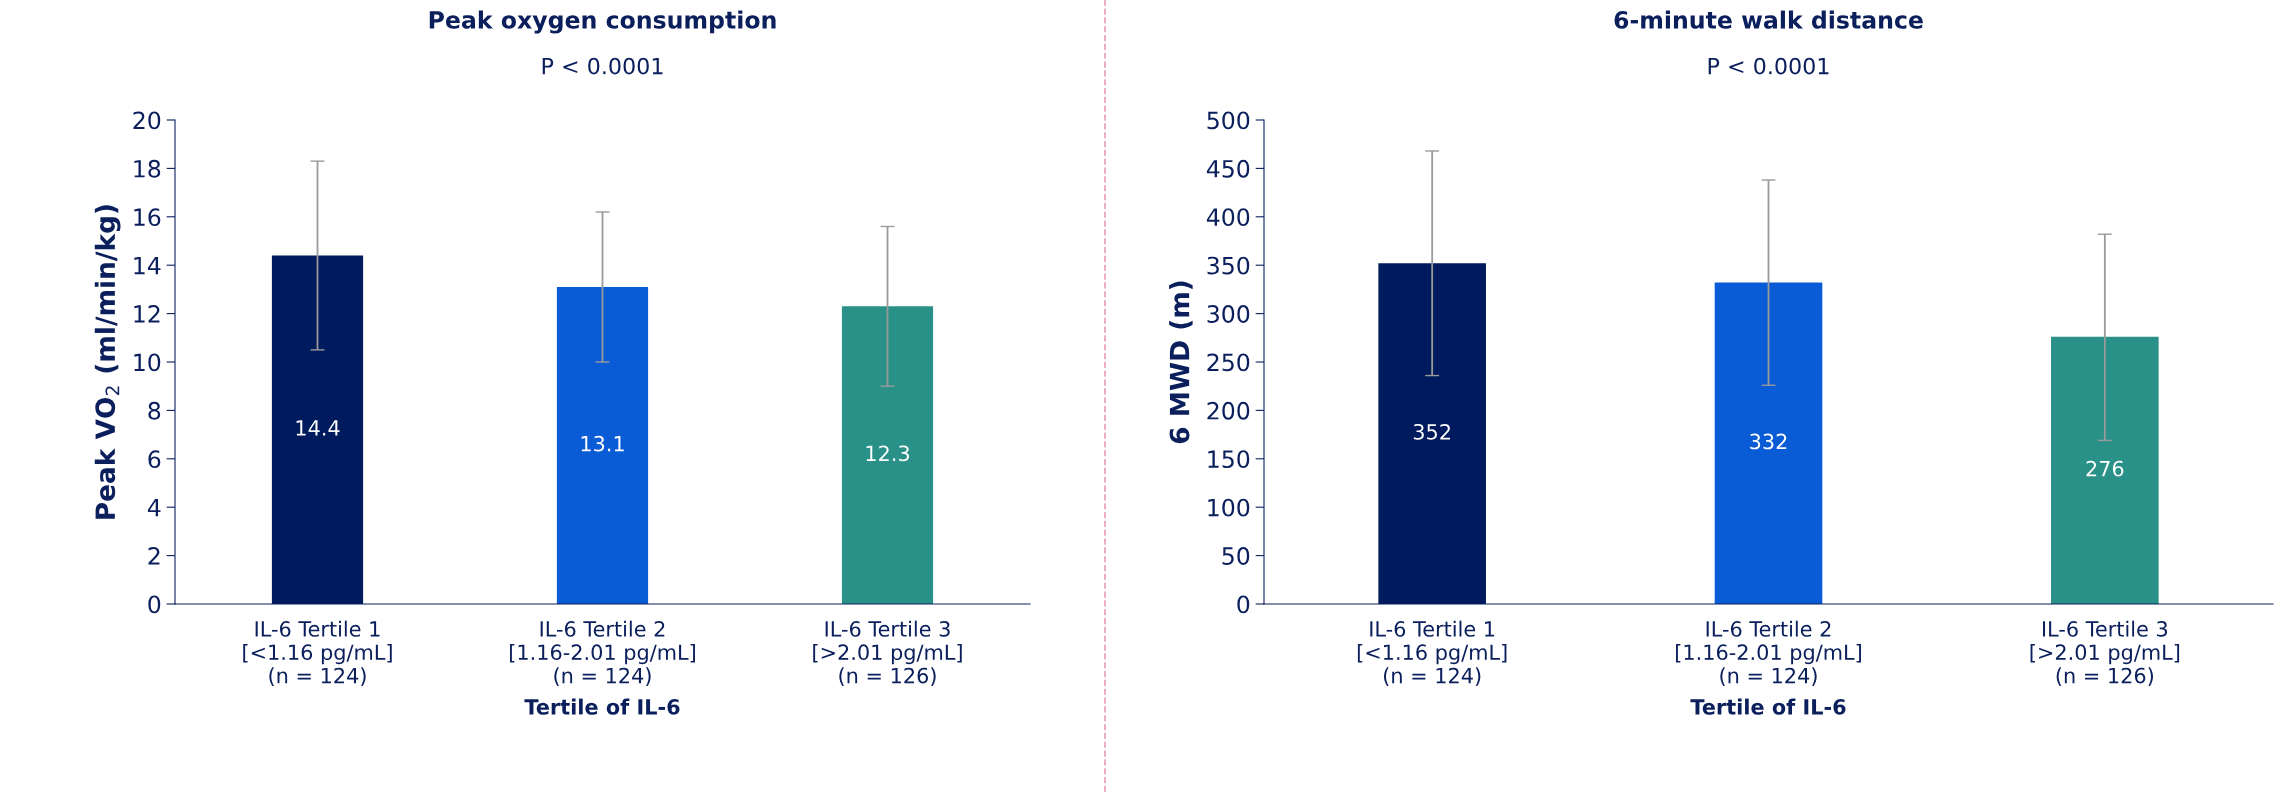 This screenshot has height=792, width=2292. I want to click on y-axis-title: Peak VO$_{2}$ (ml/min/kg), so click(107, 362).